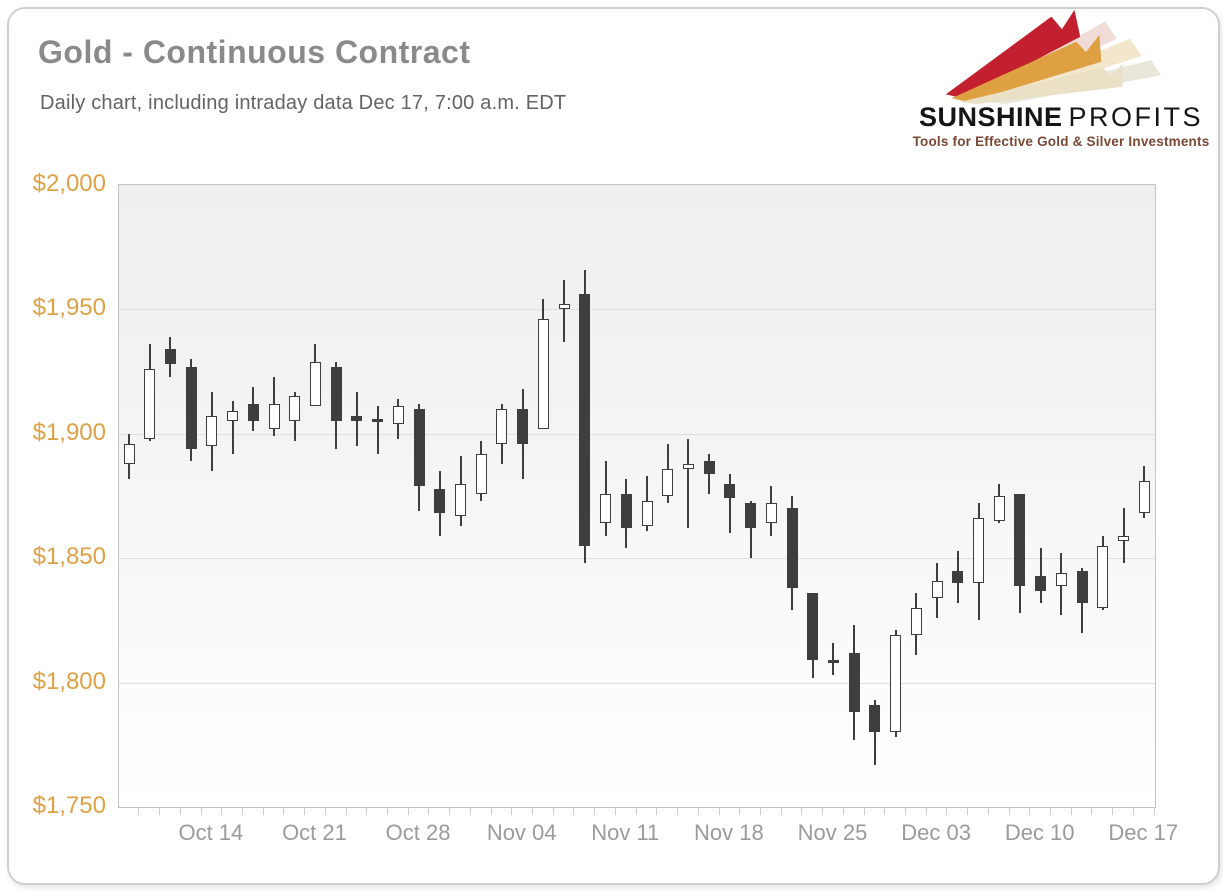 The width and height of the screenshot is (1223, 891). Describe the element at coordinates (69, 183) in the screenshot. I see `y-axis-label: $2,000` at that location.